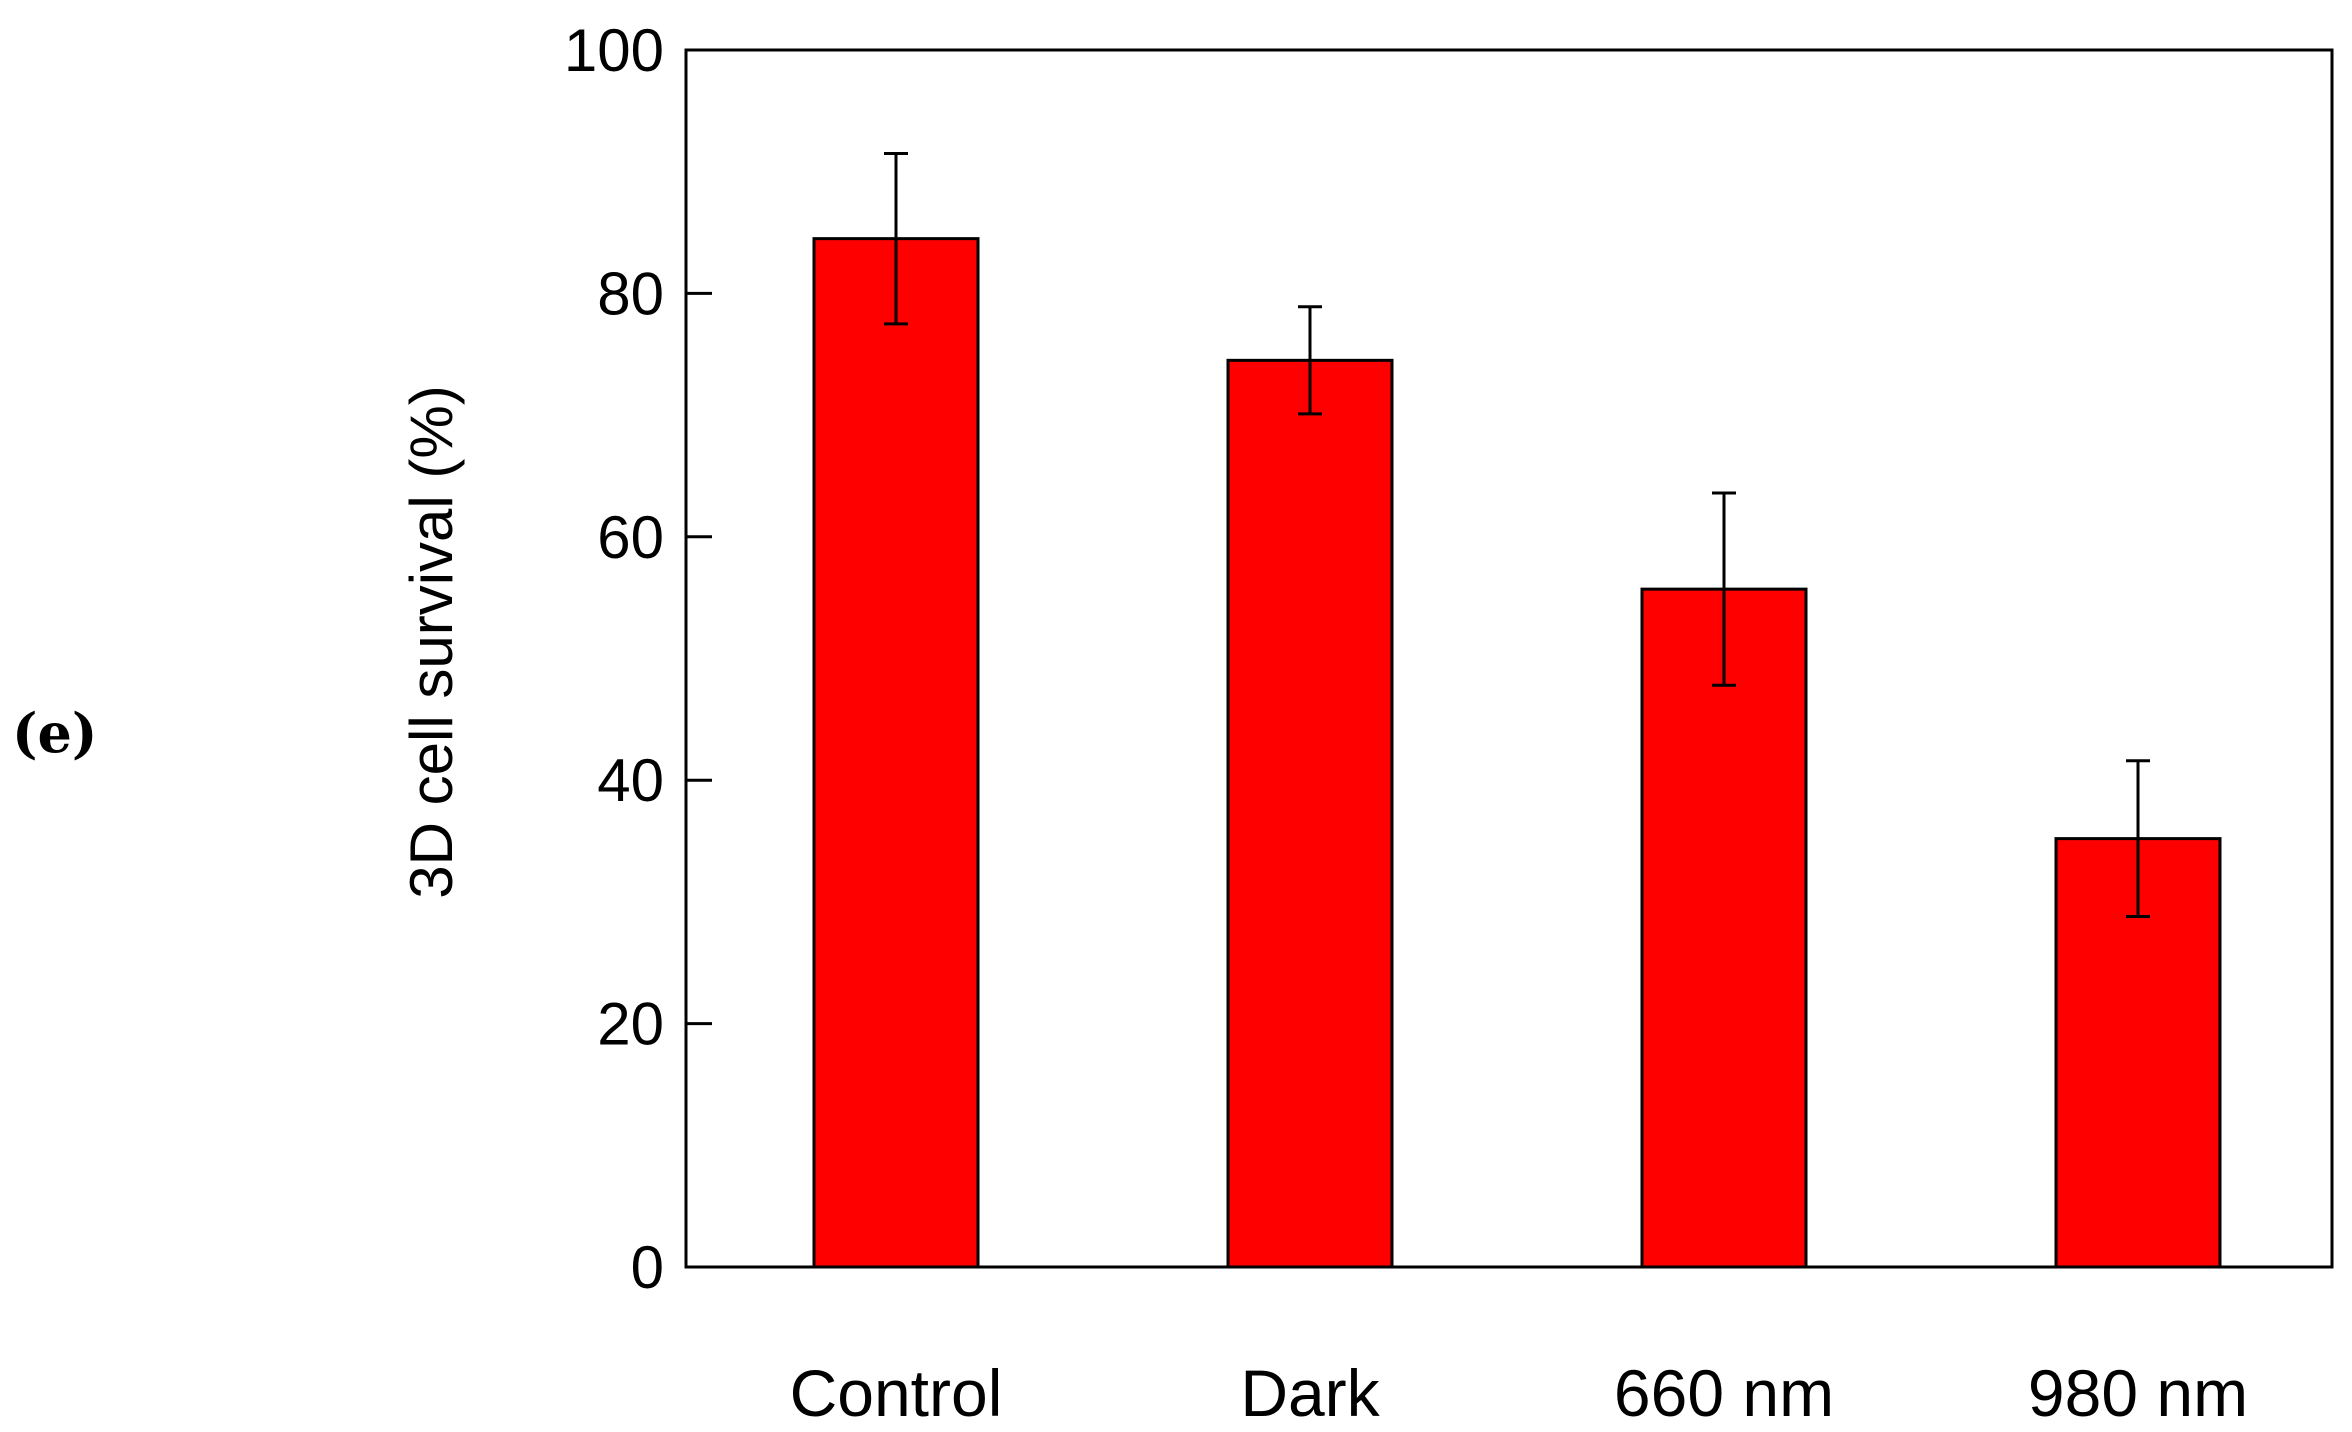 This screenshot has height=1432, width=2352. I want to click on y-tick-label-0: 0, so click(647, 1267).